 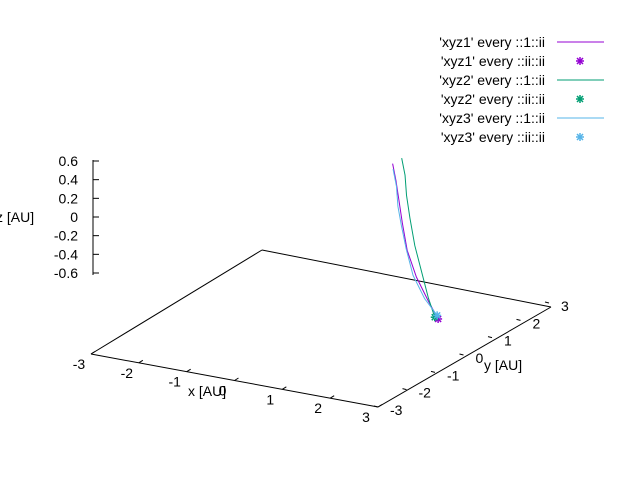 What do you see at coordinates (396, 410) in the screenshot?
I see `y-tick-label: -3` at bounding box center [396, 410].